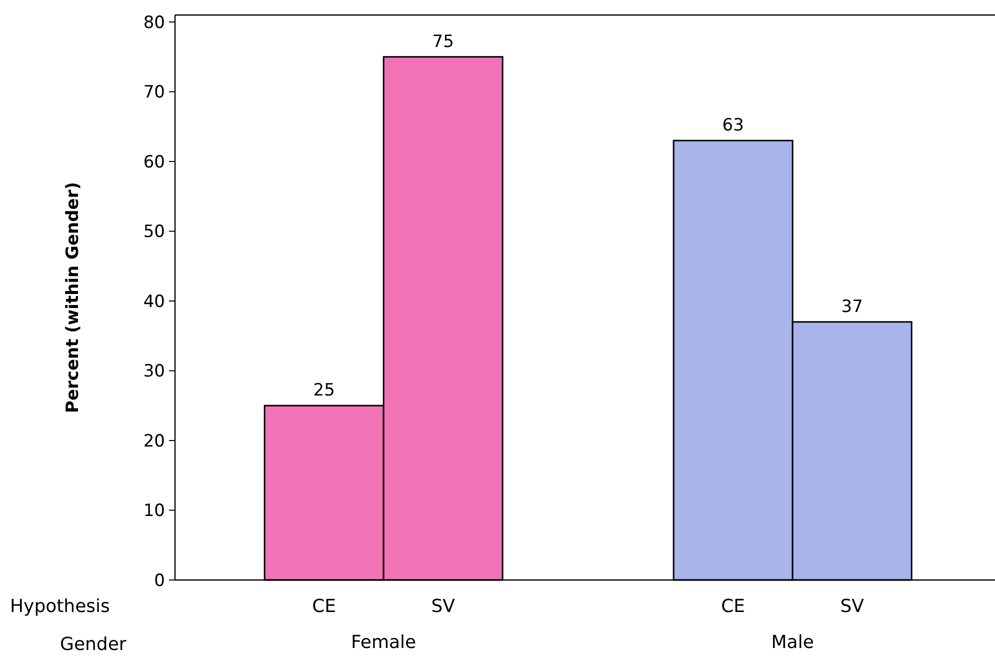 The image size is (995, 659). I want to click on data-label: 75, so click(443, 42).